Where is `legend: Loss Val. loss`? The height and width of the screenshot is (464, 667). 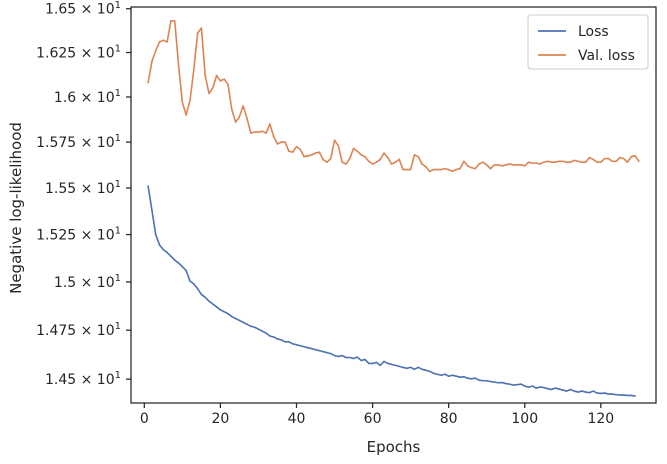
legend: Loss Val. loss is located at coordinates (588, 42).